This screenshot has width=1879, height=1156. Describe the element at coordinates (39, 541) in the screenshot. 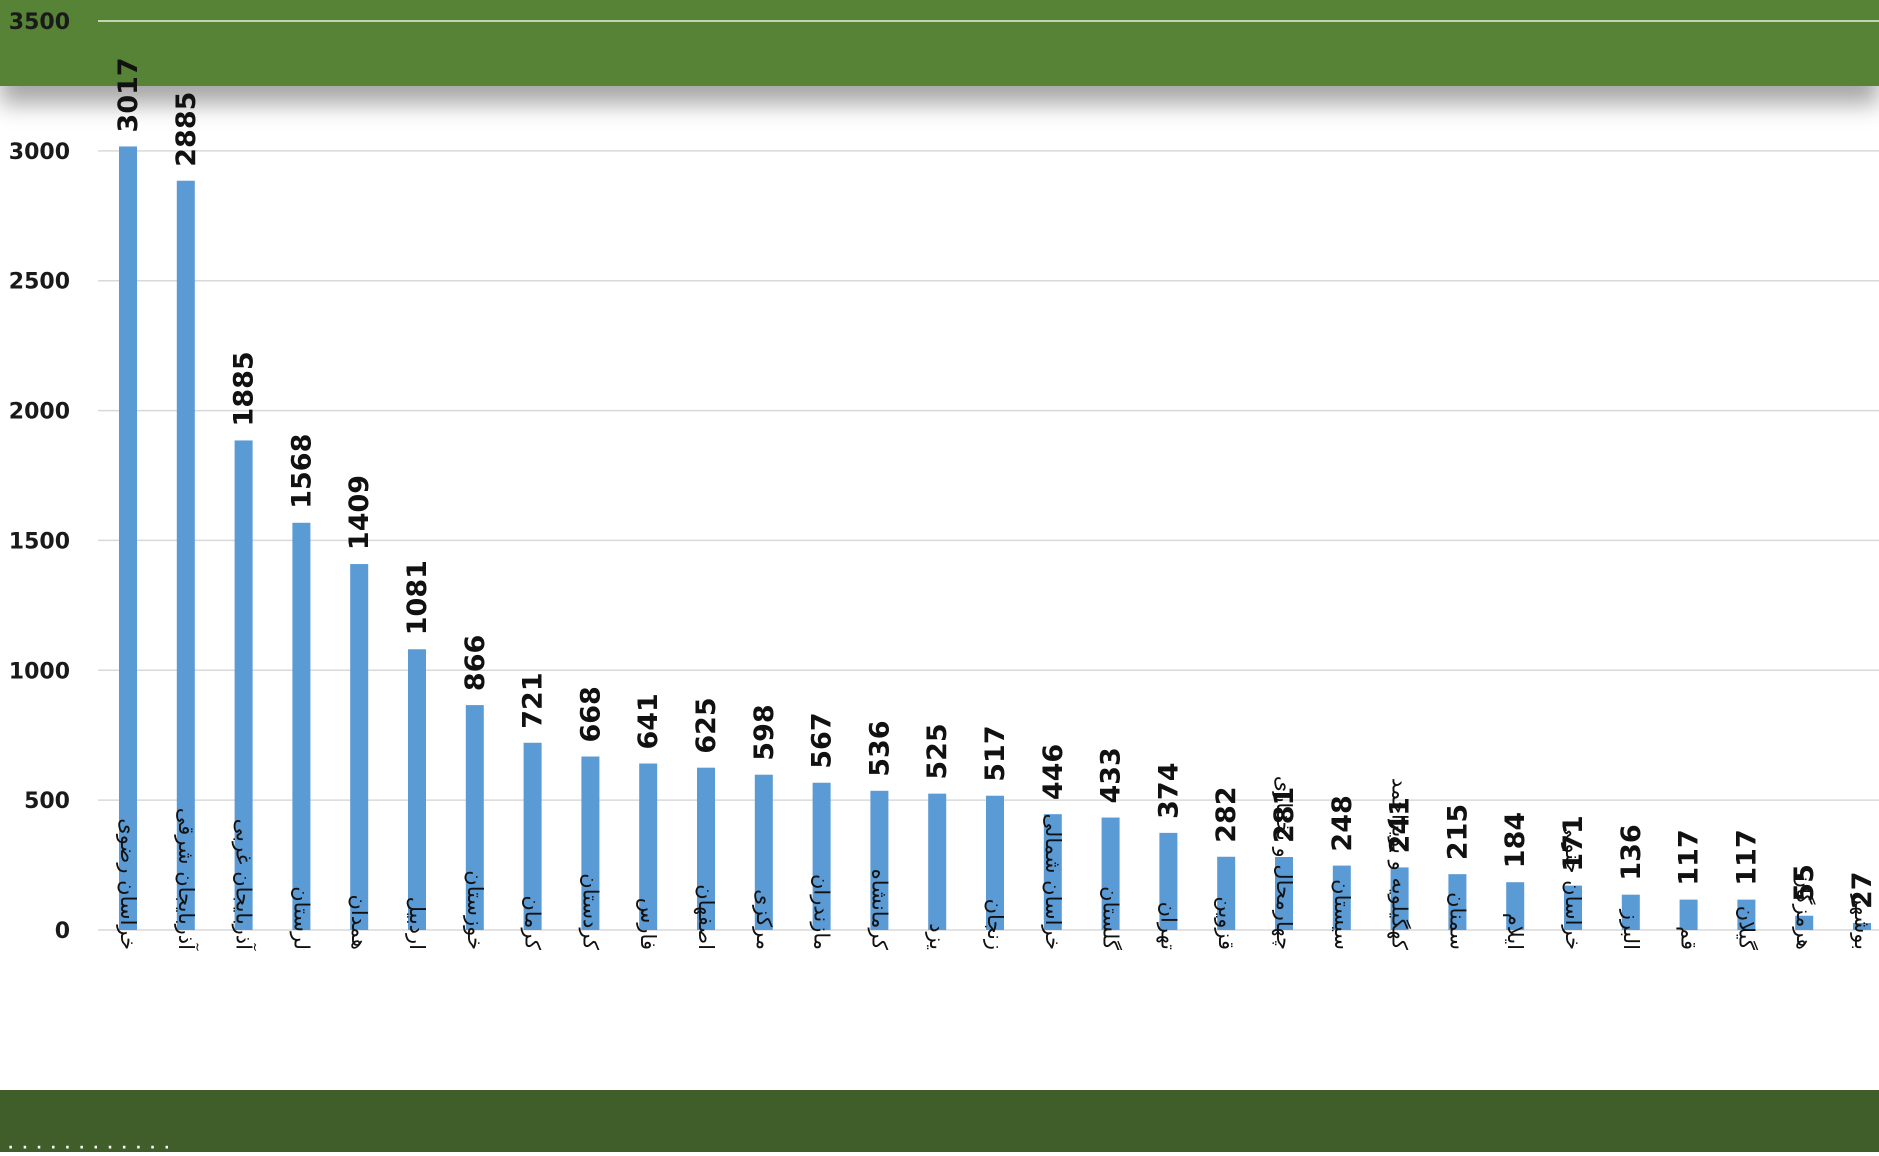

I see `y-tick-label: 1500` at that location.